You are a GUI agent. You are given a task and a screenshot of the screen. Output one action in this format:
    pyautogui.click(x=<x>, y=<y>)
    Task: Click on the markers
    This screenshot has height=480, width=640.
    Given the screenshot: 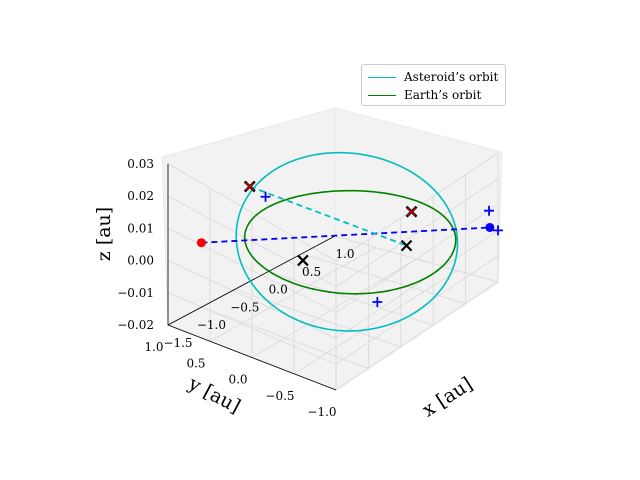 What is the action you would take?
    pyautogui.click(x=349, y=243)
    